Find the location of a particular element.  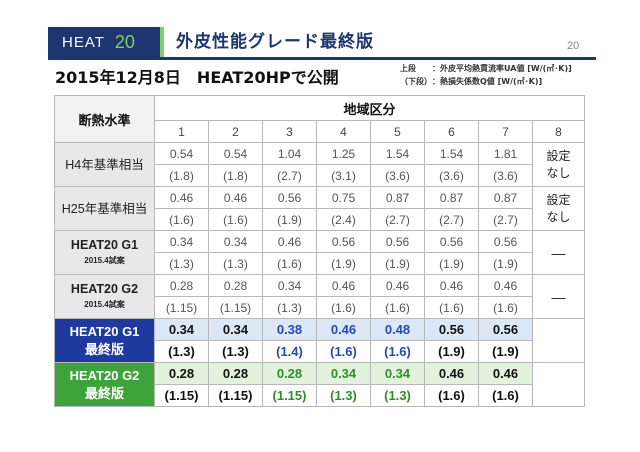

region-number: 4 is located at coordinates (343, 131).